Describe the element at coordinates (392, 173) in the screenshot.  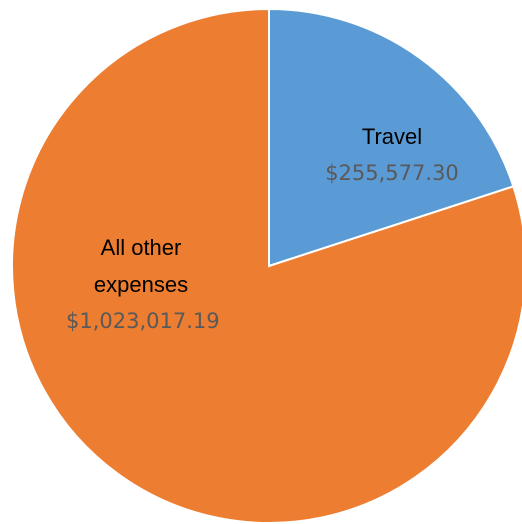
I see `value-label: $255,577.30` at that location.